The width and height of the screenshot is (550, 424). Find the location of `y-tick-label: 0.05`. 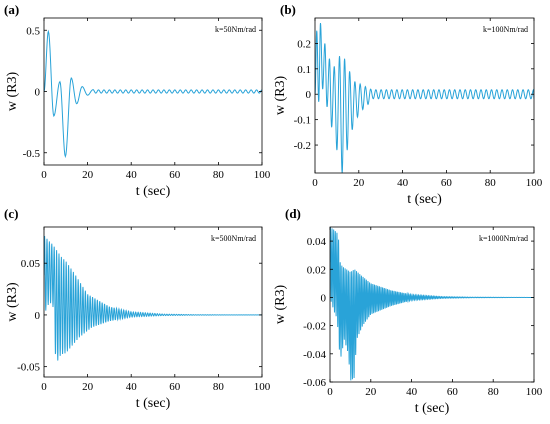

y-tick-label: 0.05 is located at coordinates (31, 264).